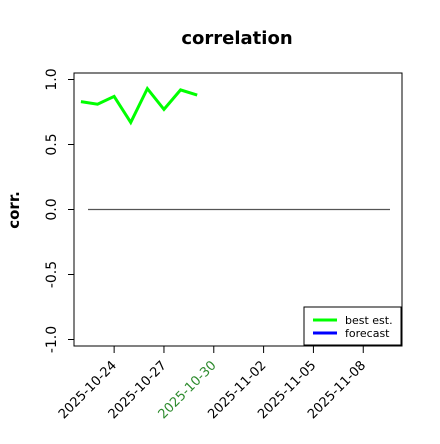  What do you see at coordinates (236, 38) in the screenshot?
I see `chart-title: correlation` at bounding box center [236, 38].